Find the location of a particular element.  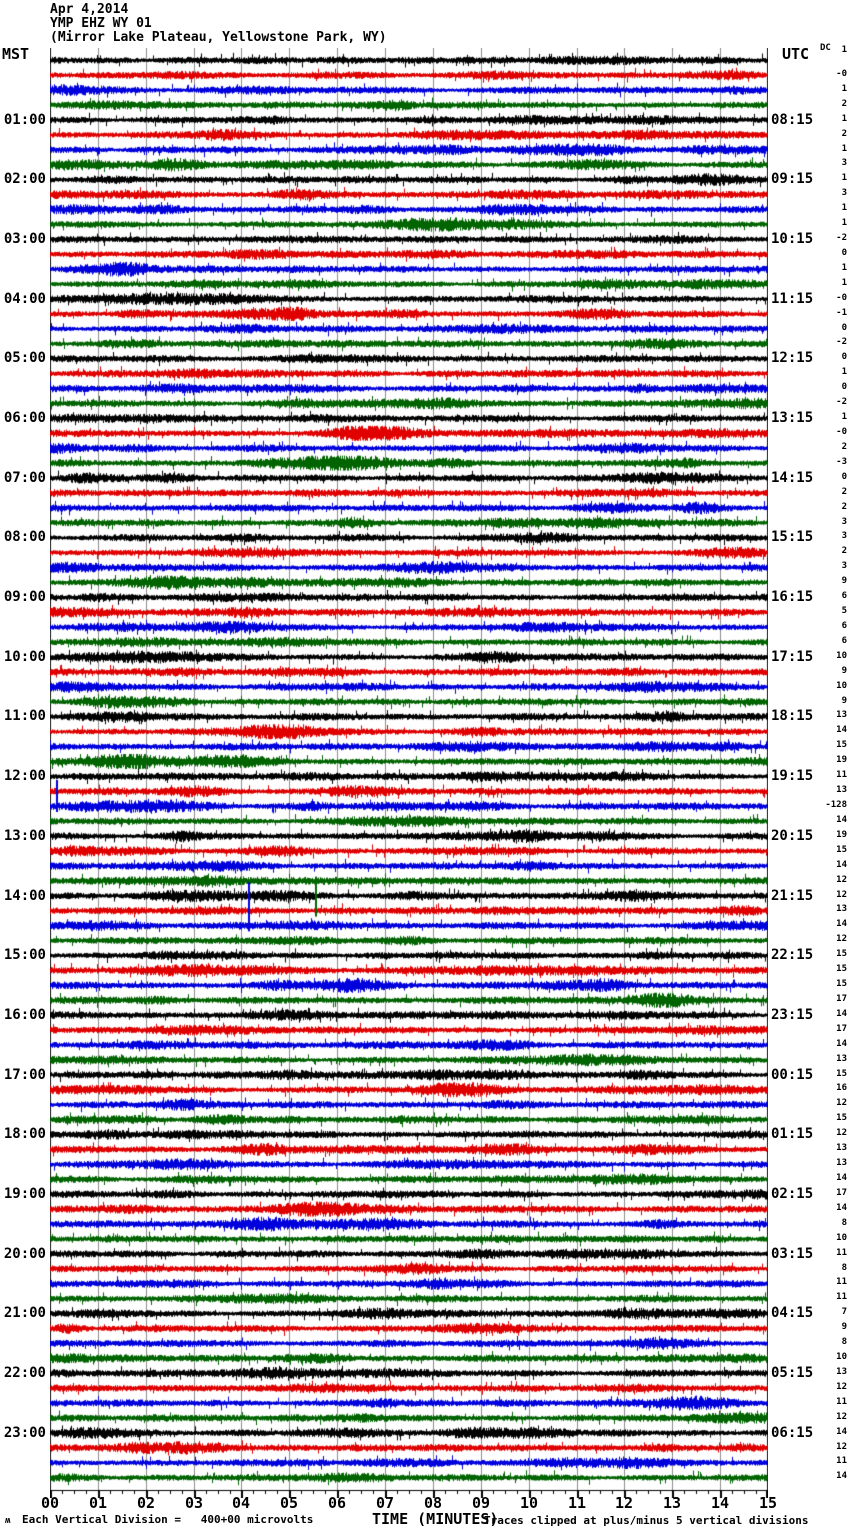

x-tick-label: 14 is located at coordinates (720, 1503).